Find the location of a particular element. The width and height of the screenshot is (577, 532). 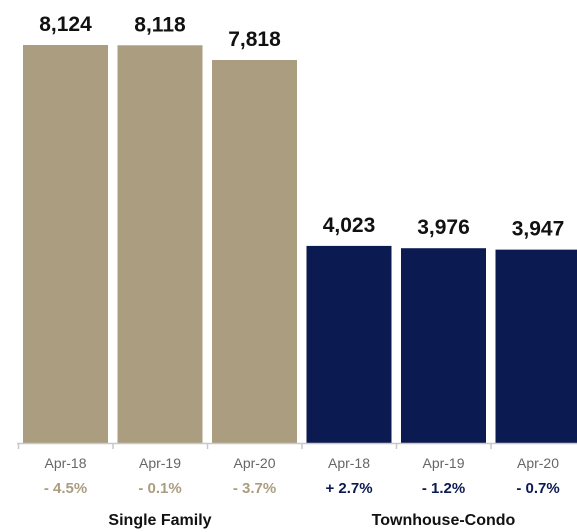

data-label: 3,947 is located at coordinates (538, 229).